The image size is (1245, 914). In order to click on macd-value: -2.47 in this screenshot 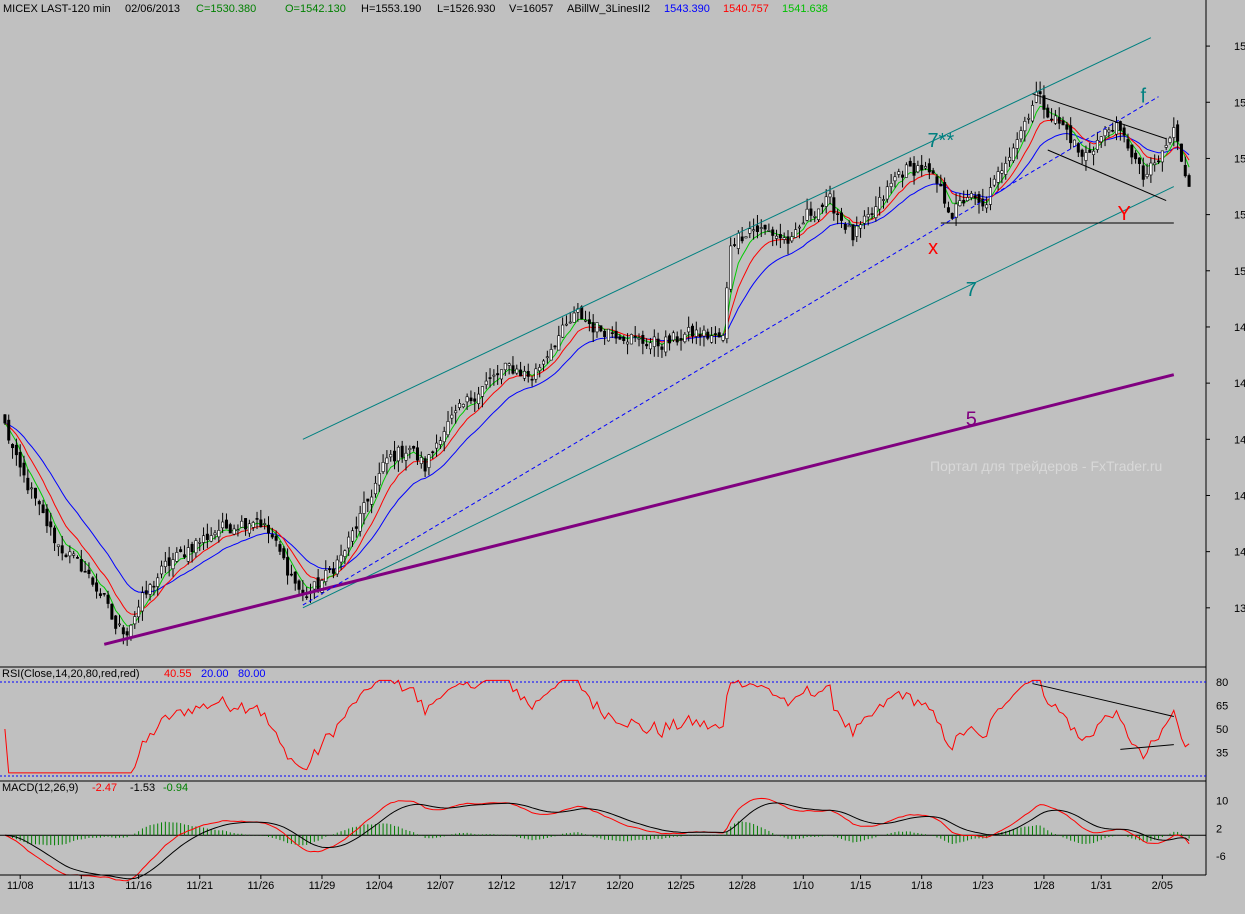, I will do `click(104, 788)`.